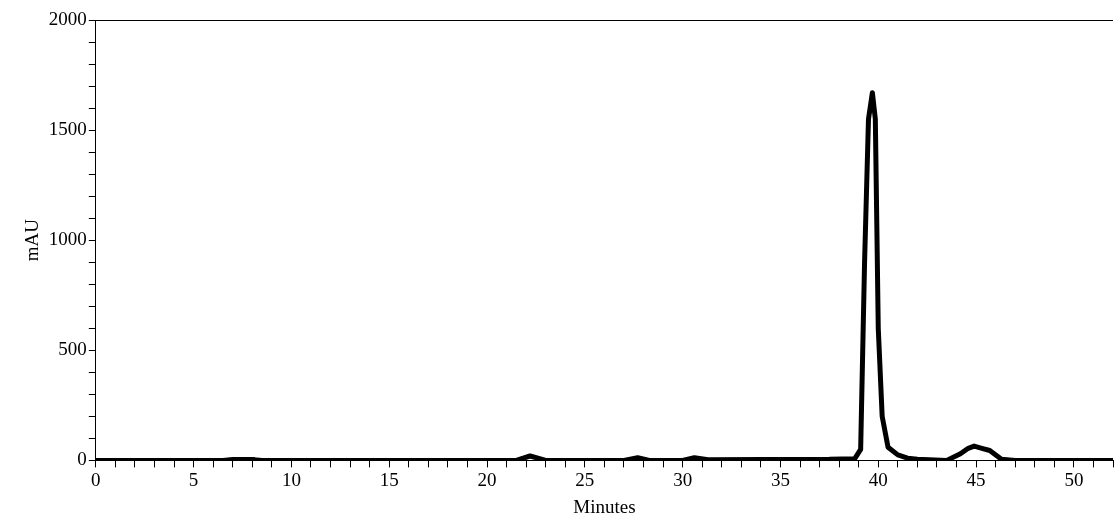 The height and width of the screenshot is (523, 1115). I want to click on x-tick-label: 25, so click(585, 479).